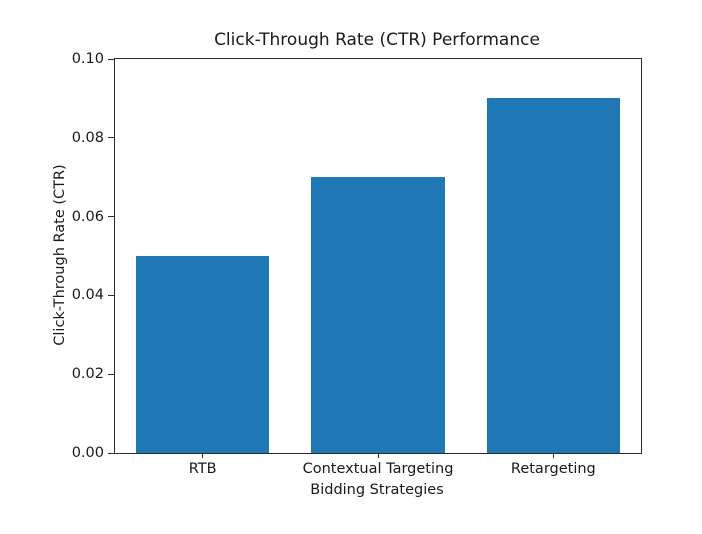 This screenshot has width=702, height=534. I want to click on x-tick-label: RTB, so click(202, 469).